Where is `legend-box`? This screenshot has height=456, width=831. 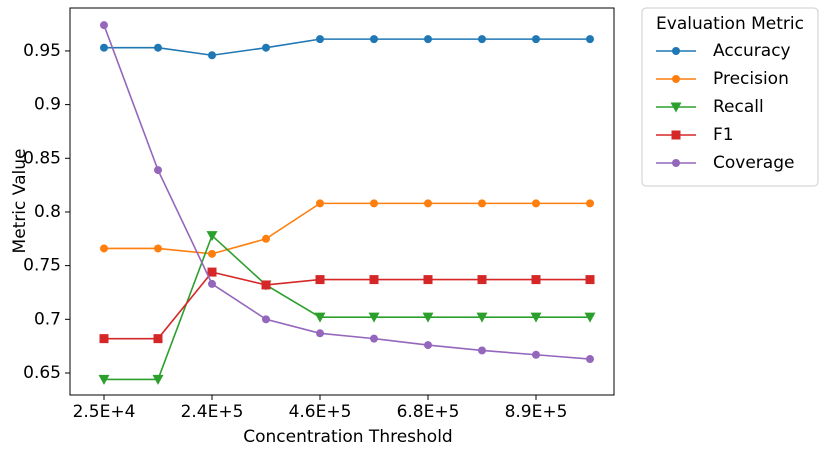 legend-box is located at coordinates (730, 97).